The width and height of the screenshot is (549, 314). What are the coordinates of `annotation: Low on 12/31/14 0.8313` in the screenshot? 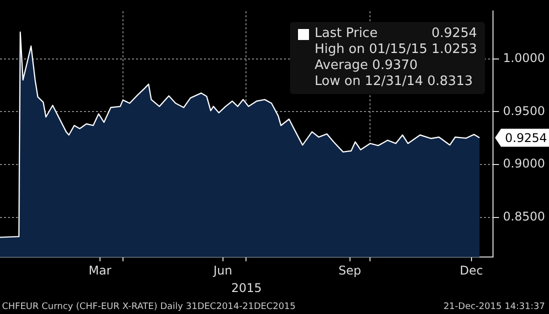 It's located at (394, 82).